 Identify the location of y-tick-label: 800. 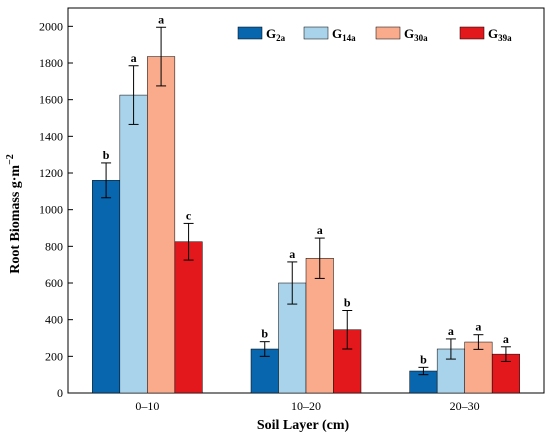
(54, 246).